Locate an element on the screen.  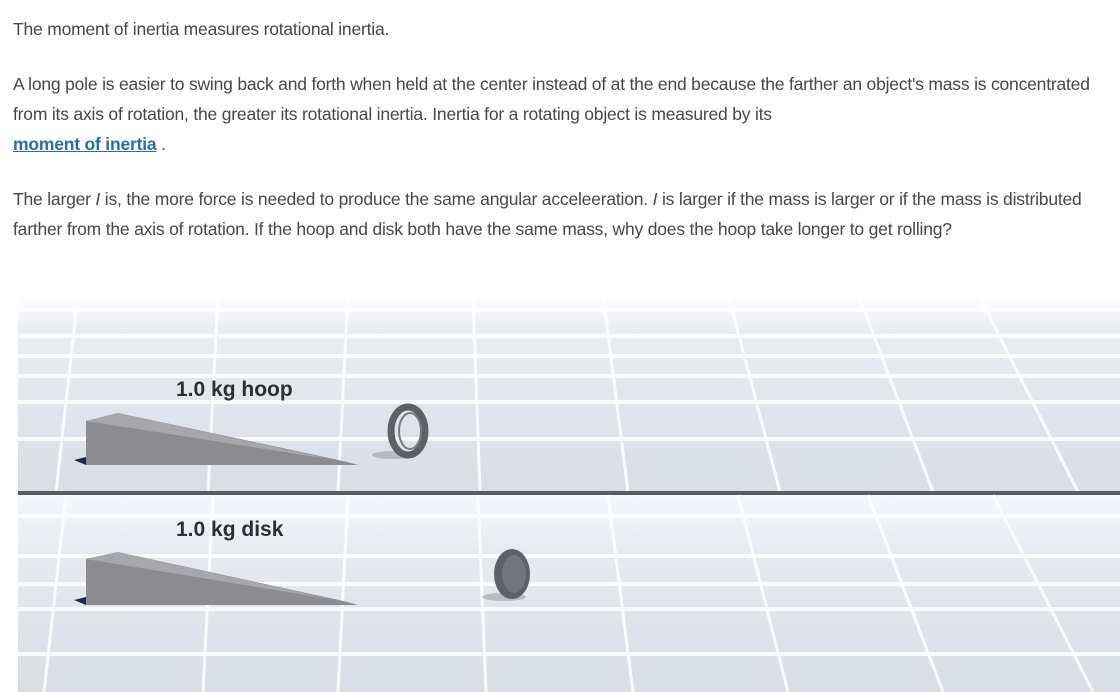
disk-ramp is located at coordinates (216, 578).